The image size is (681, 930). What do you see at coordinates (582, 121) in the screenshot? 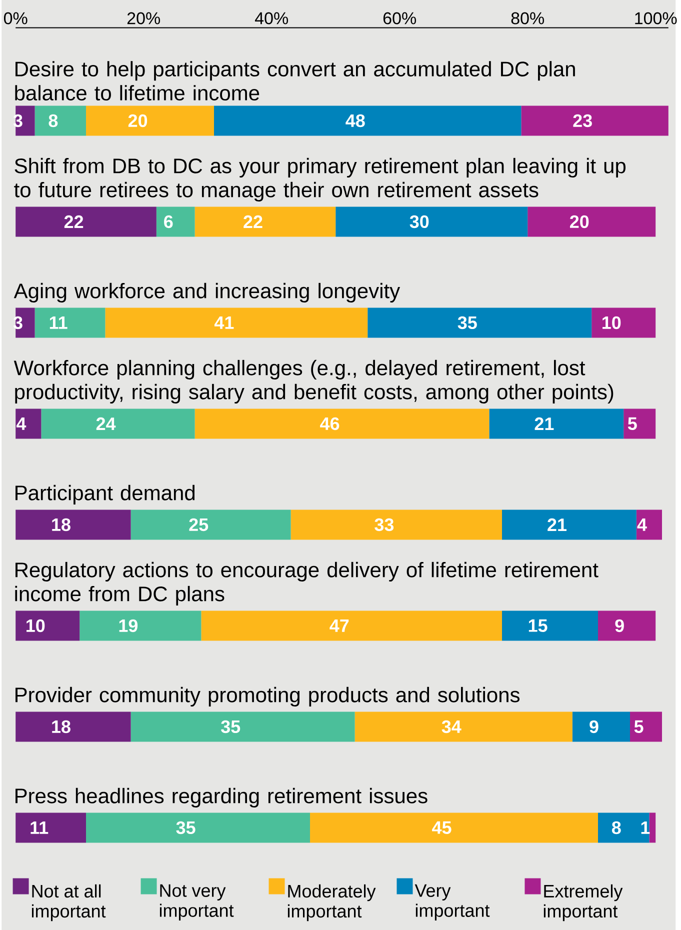
I see `data-label: 23` at bounding box center [582, 121].